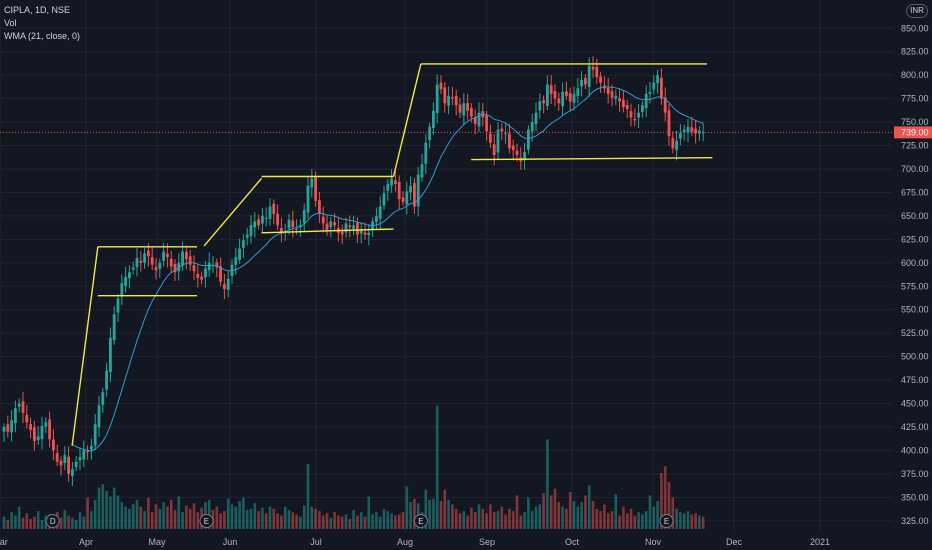  I want to click on y-tick-label: 550.00, so click(915, 310).